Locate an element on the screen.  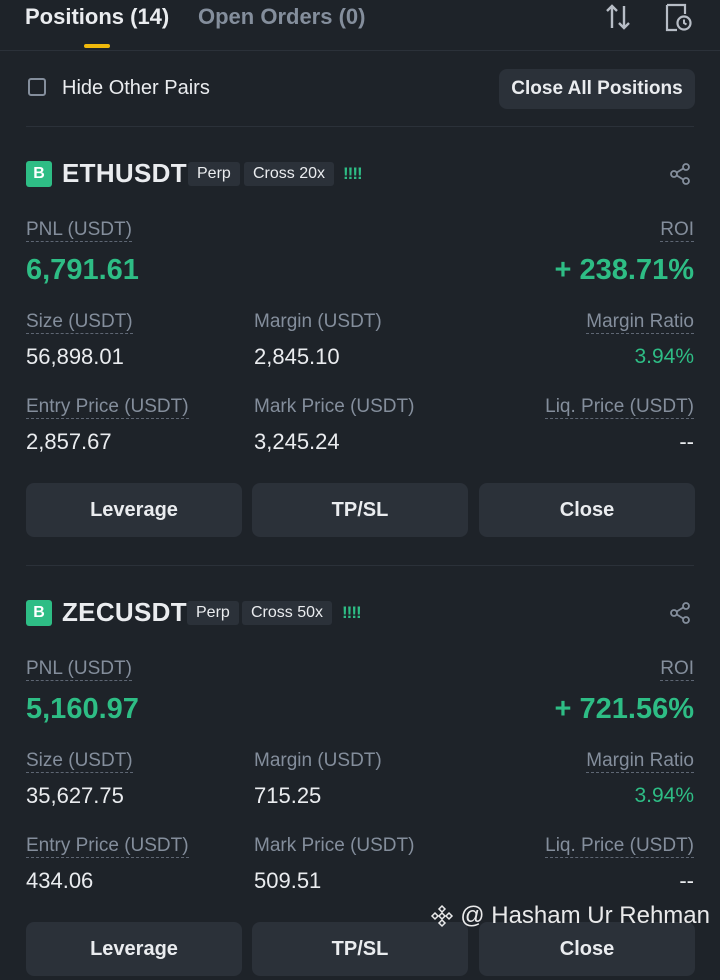
entry-price-value: 434.06 is located at coordinates (60, 880).